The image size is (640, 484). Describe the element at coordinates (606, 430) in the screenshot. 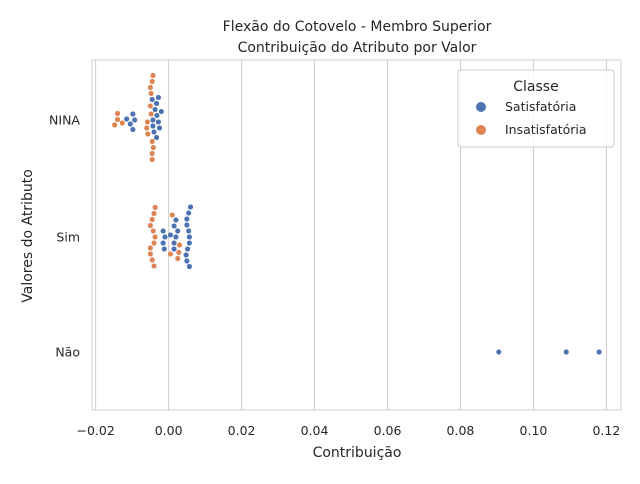

I see `x-tick-label: 0.12` at that location.